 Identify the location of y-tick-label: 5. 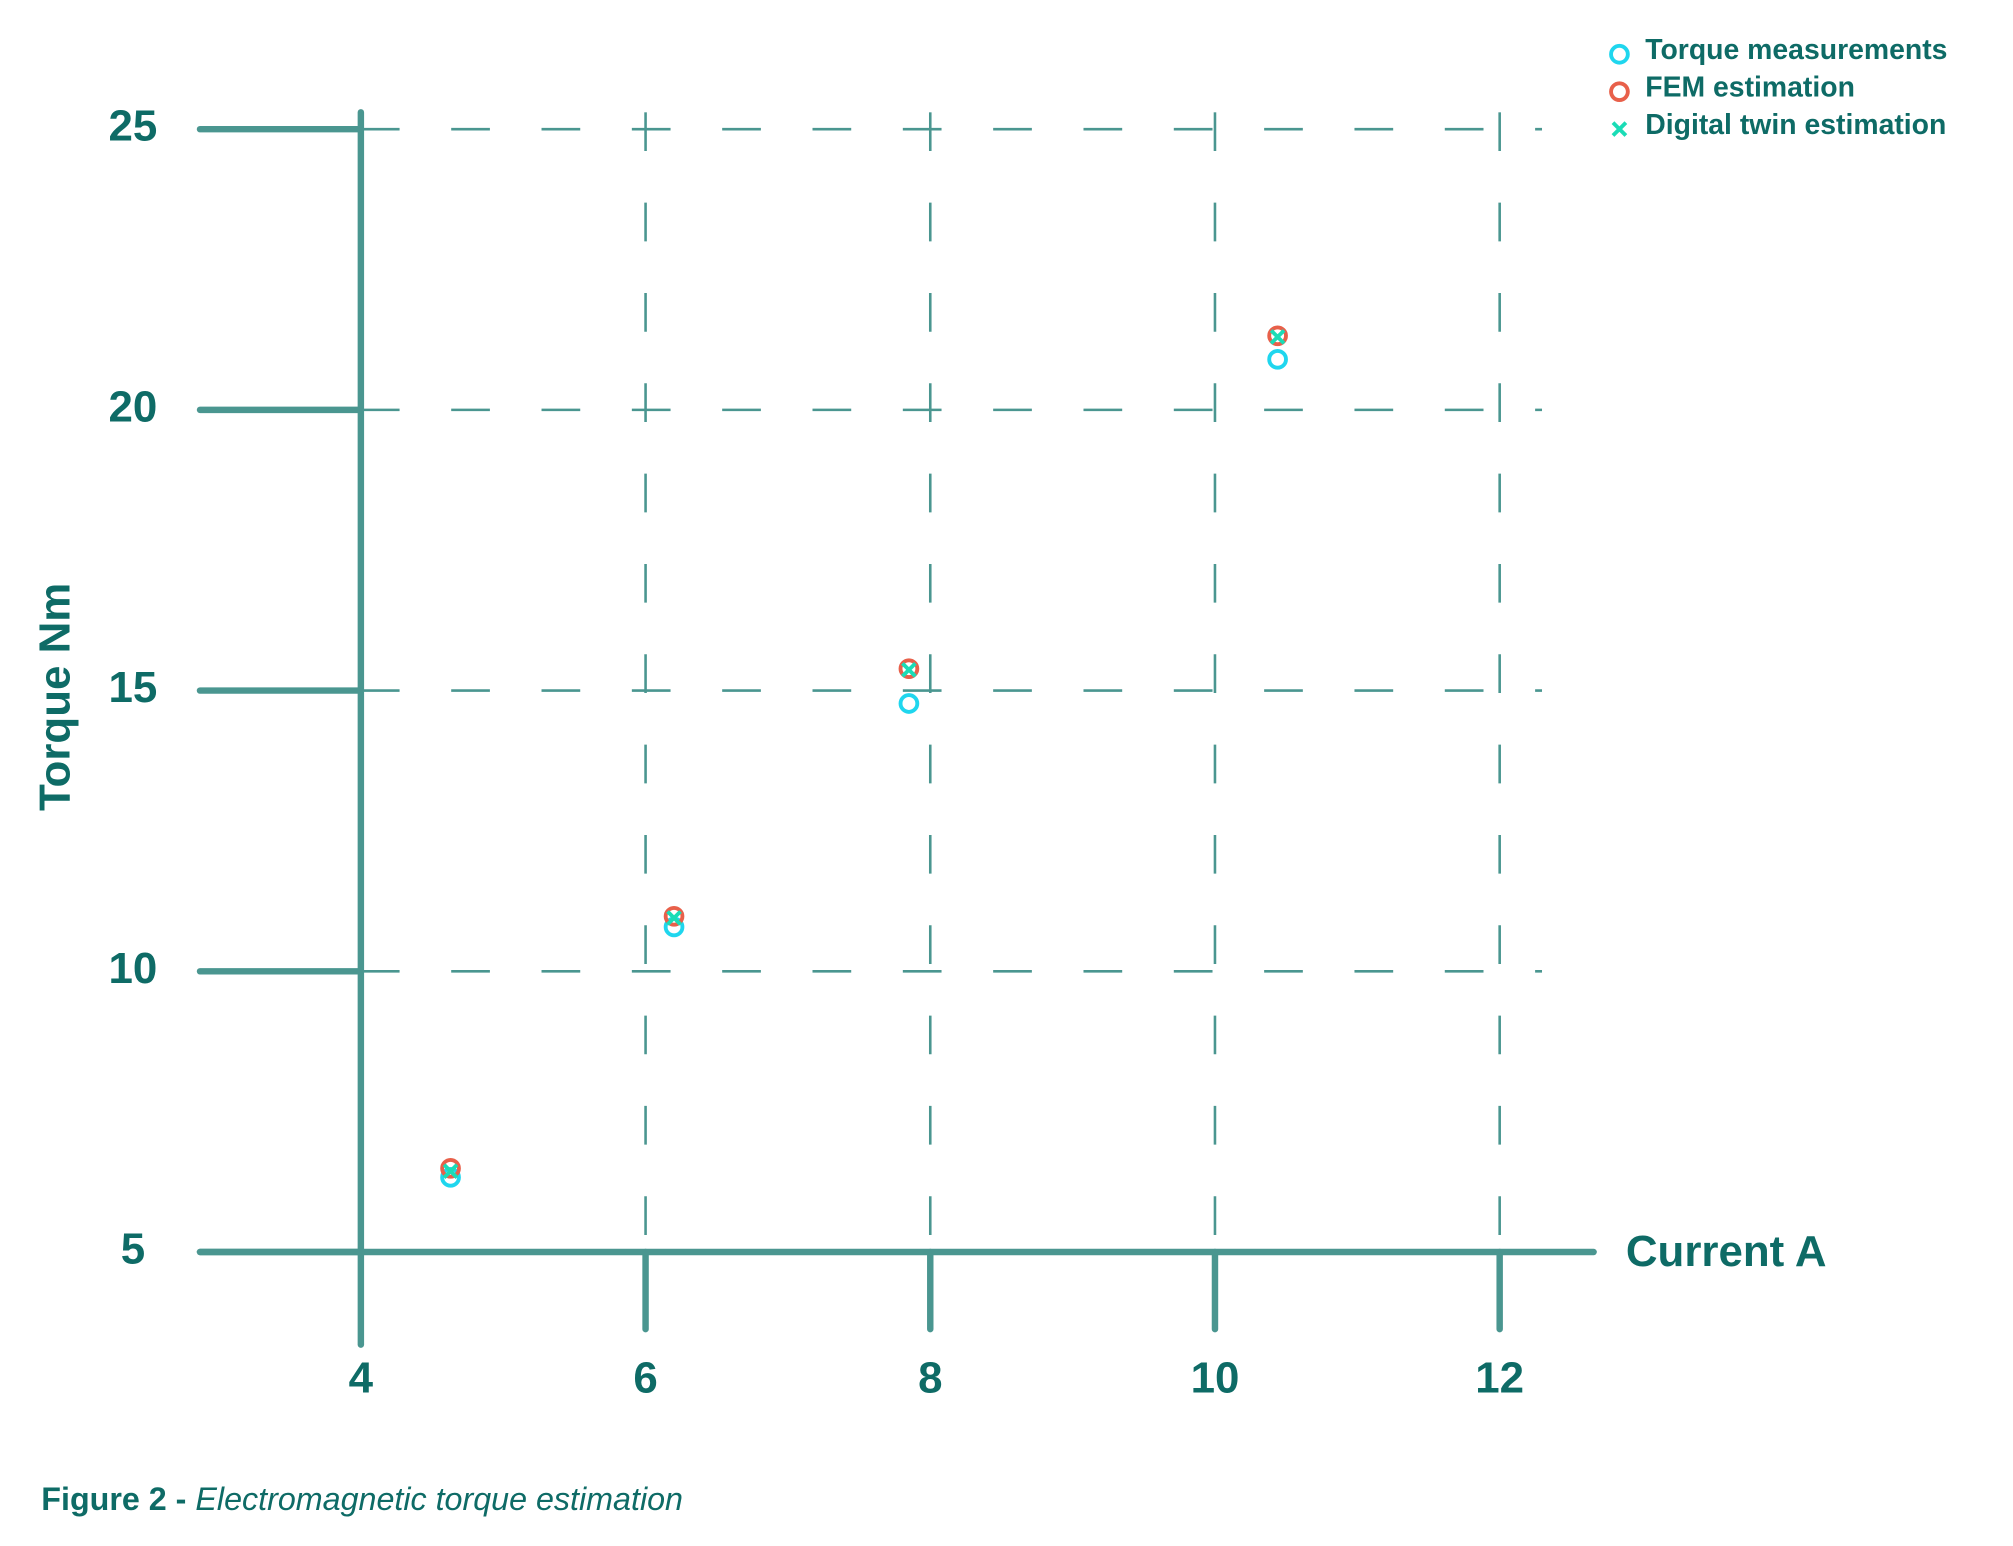
(133, 1249).